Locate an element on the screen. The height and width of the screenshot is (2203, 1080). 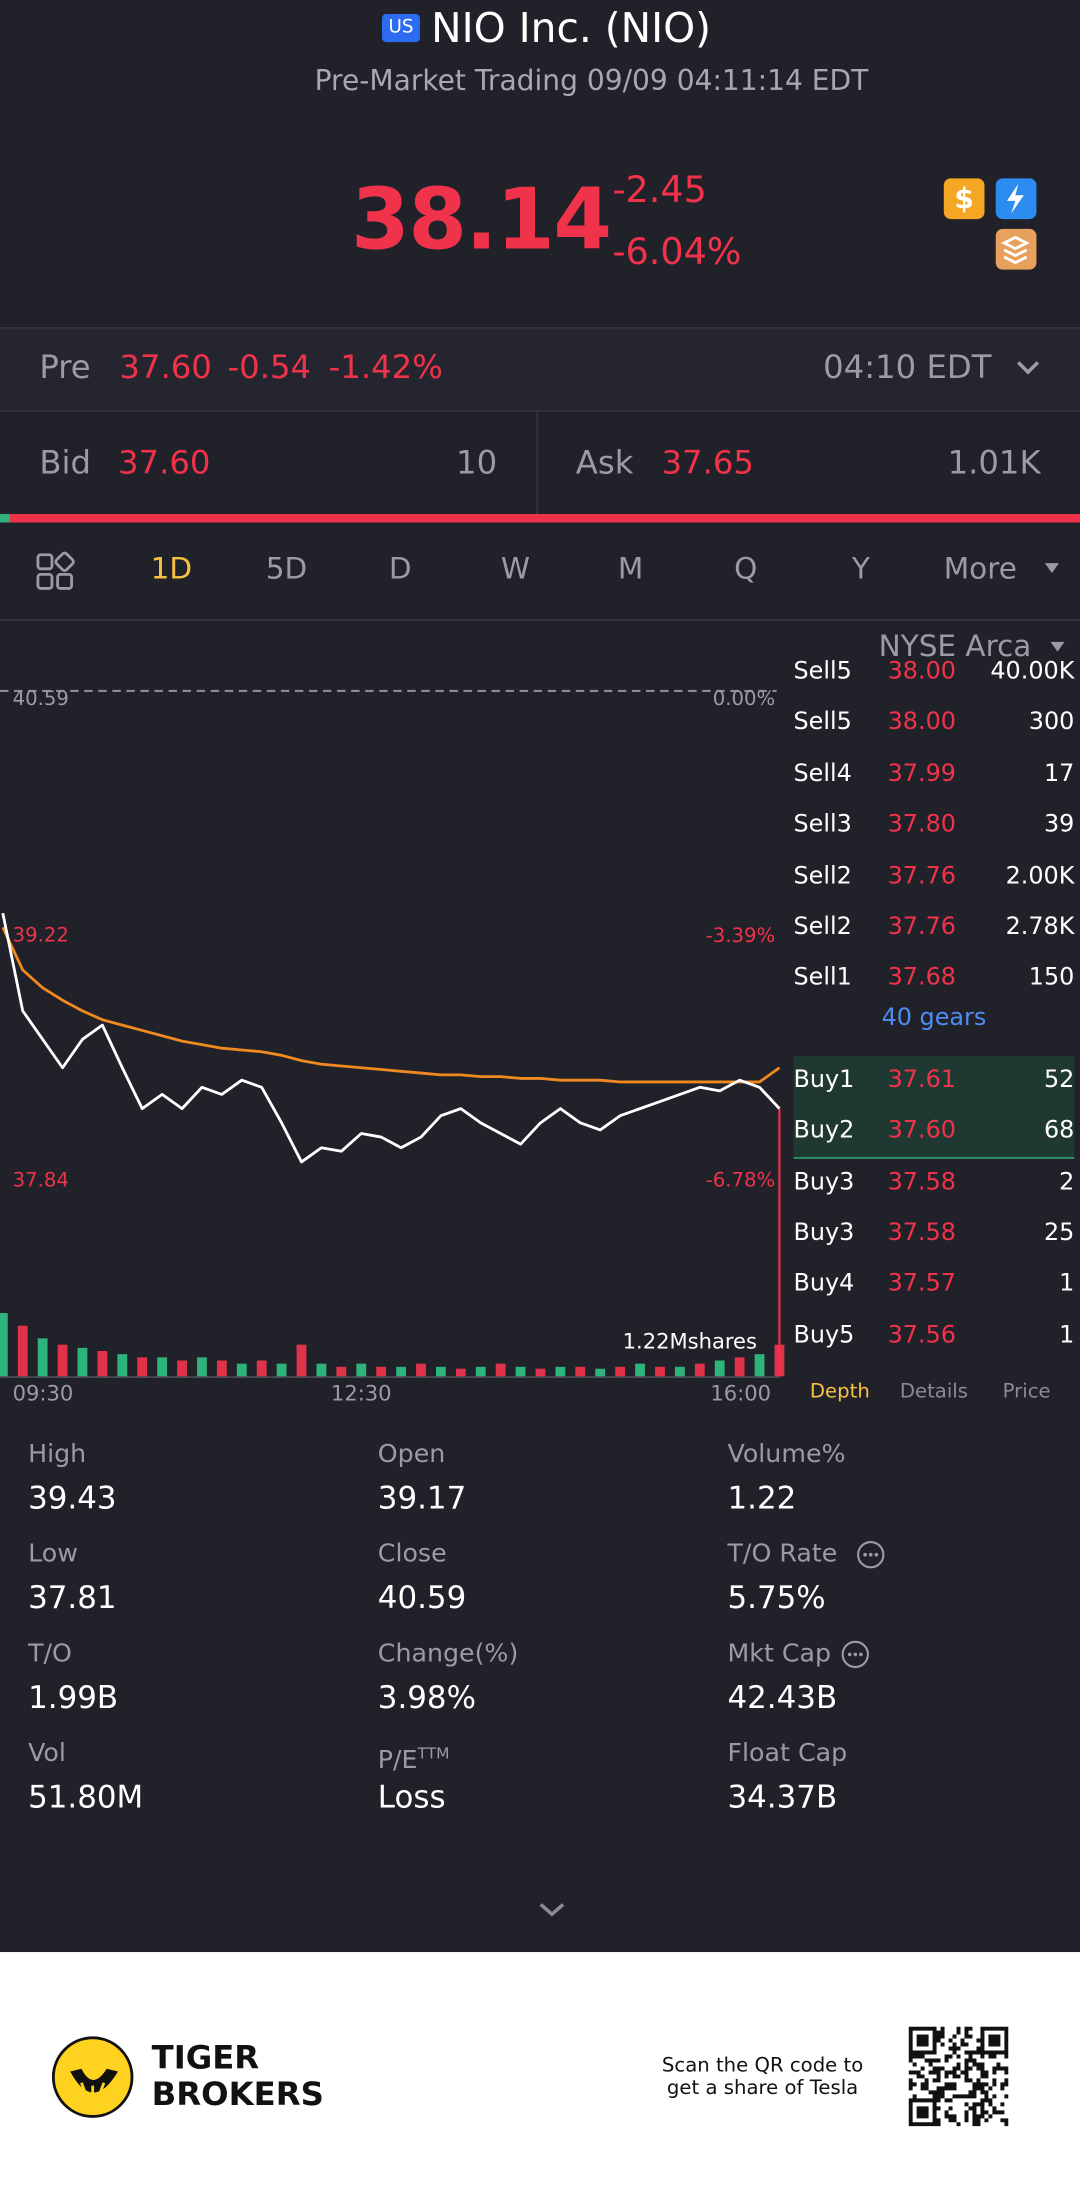
book-side: Sell4 is located at coordinates (822, 773).